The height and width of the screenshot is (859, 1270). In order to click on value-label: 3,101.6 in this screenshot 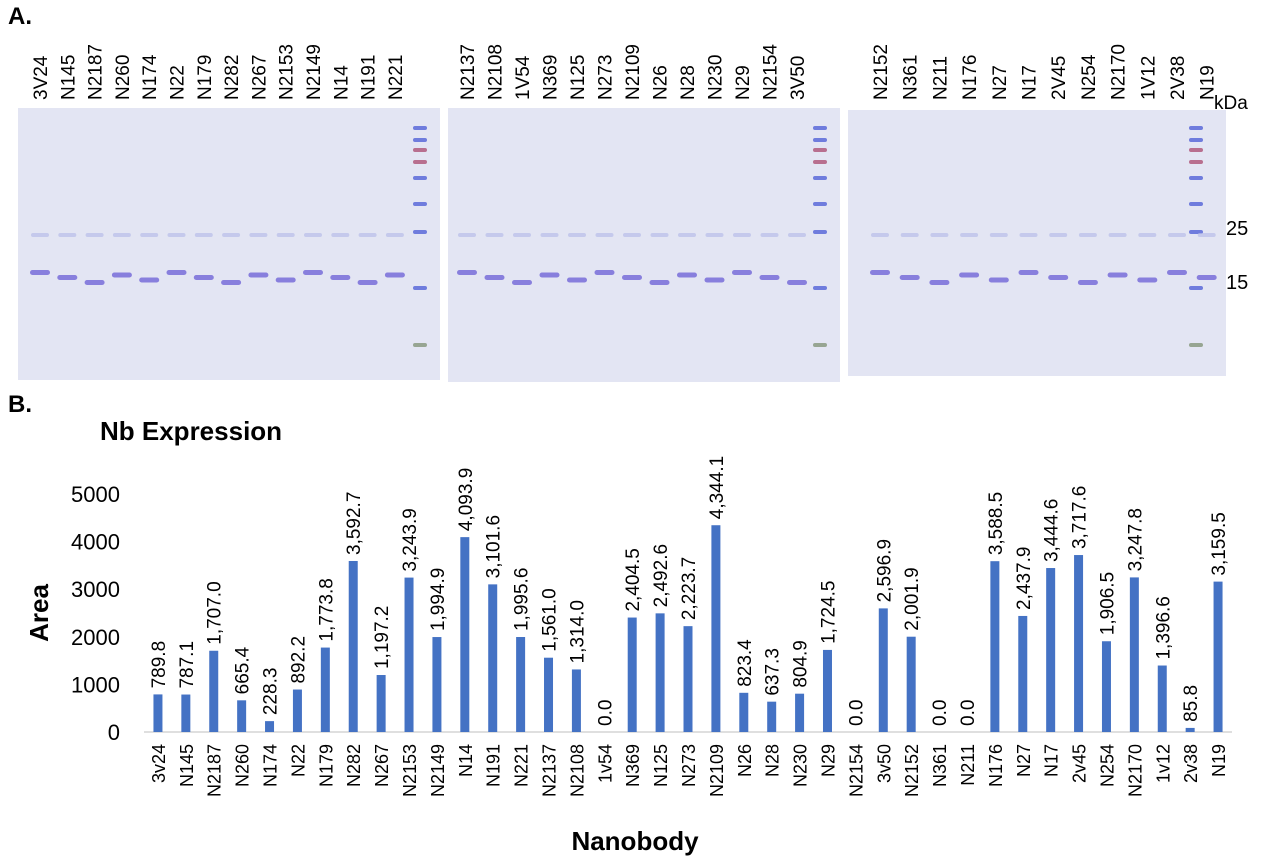, I will do `click(494, 546)`.